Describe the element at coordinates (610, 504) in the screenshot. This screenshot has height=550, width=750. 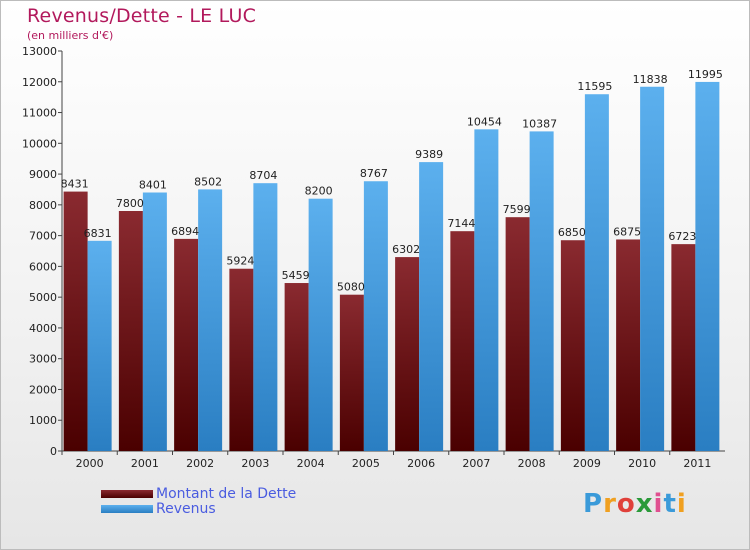
I see `logo-letter: r` at that location.